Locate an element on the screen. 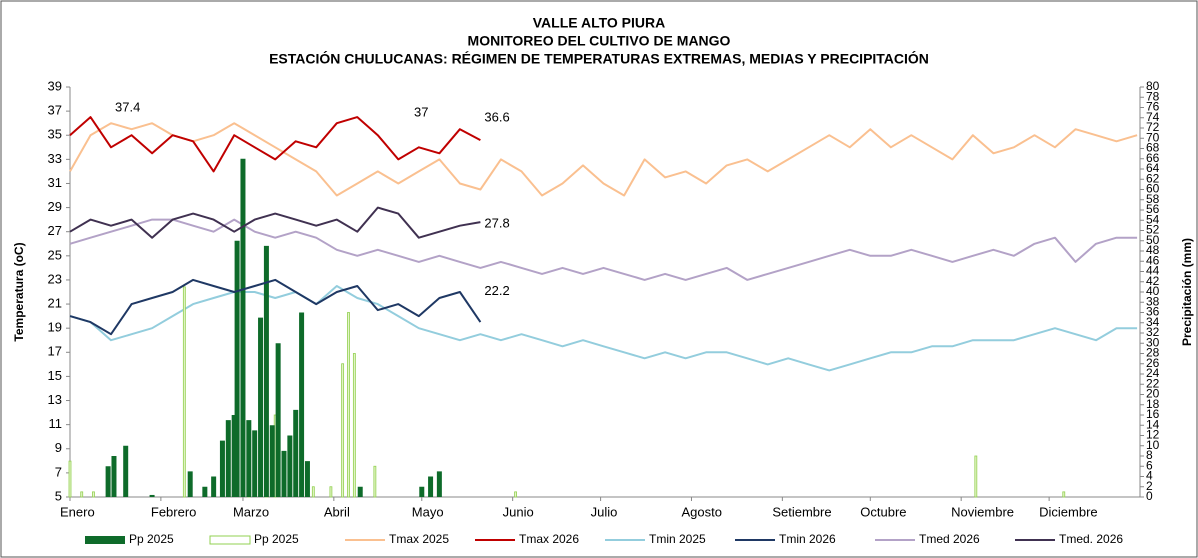  x-tick-label: Diciembre is located at coordinates (1068, 511).